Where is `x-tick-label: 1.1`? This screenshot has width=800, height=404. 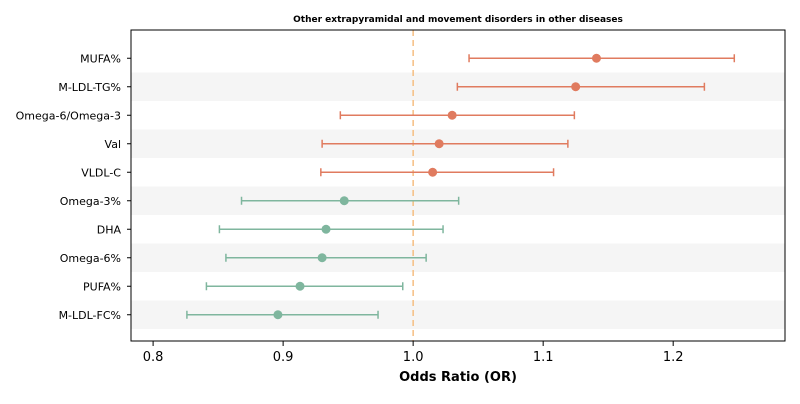
x-tick-label: 1.1 is located at coordinates (543, 357).